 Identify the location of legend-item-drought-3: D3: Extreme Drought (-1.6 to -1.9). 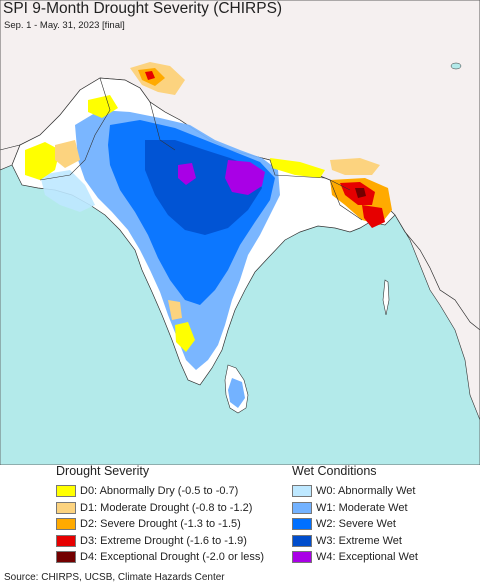
(151, 541).